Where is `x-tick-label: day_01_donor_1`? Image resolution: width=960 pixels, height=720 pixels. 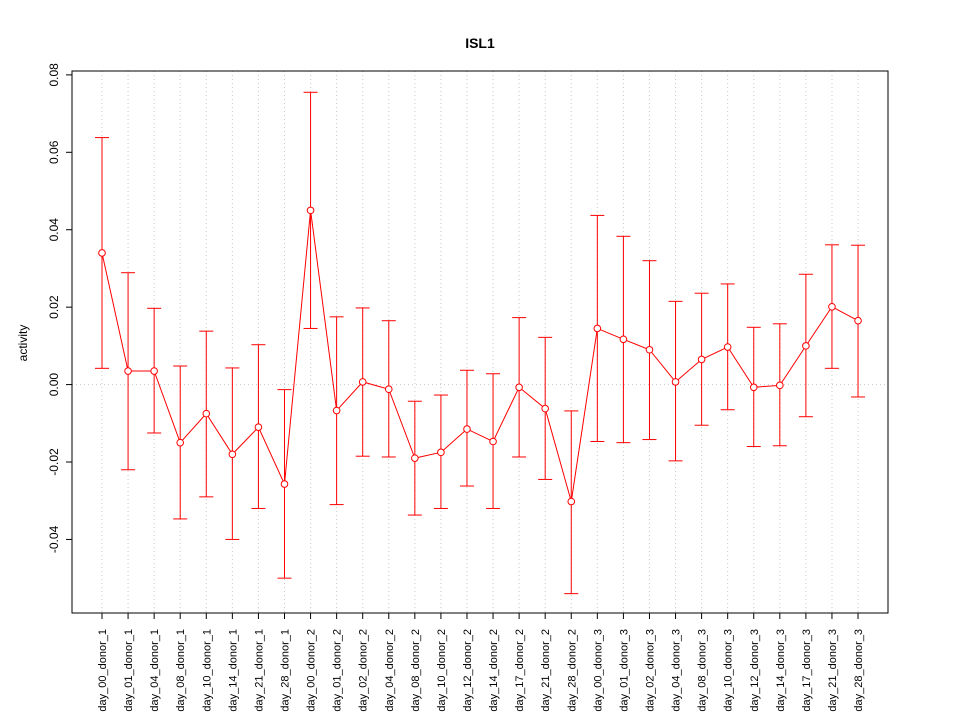 x-tick-label: day_01_donor_1 is located at coordinates (129, 670).